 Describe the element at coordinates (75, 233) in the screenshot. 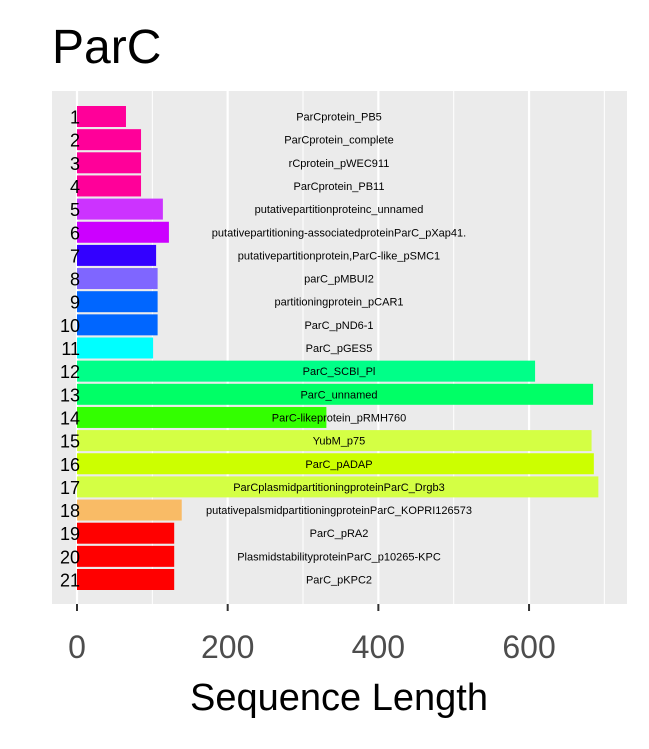

I see `category-tick-label: 6` at that location.